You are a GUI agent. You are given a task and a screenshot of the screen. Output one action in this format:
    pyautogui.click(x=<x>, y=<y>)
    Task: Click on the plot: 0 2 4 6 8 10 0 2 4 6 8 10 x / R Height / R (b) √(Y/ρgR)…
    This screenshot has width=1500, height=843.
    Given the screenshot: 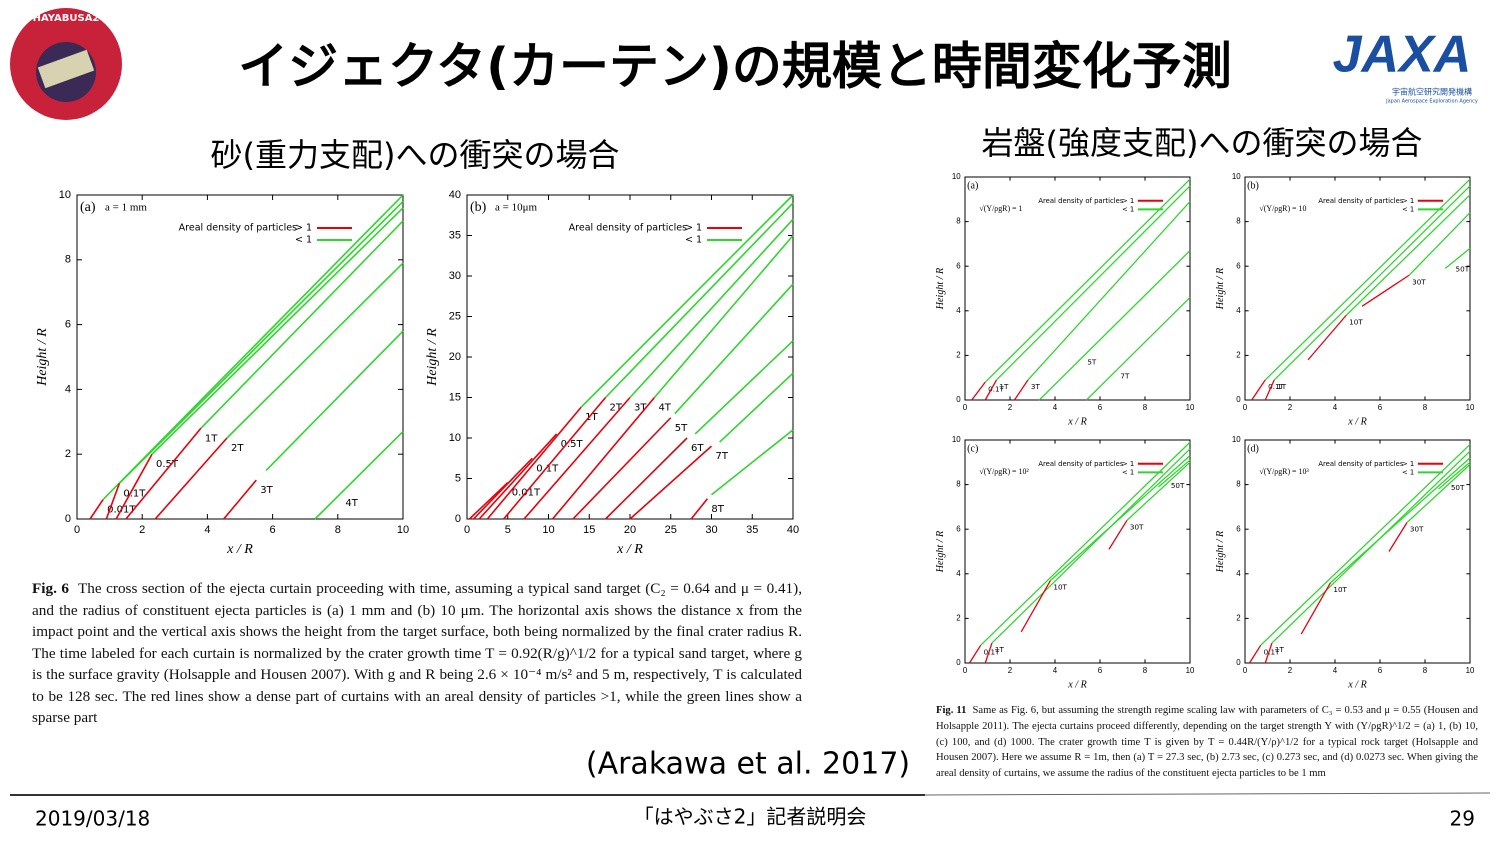 What is the action you would take?
    pyautogui.click(x=1345, y=300)
    